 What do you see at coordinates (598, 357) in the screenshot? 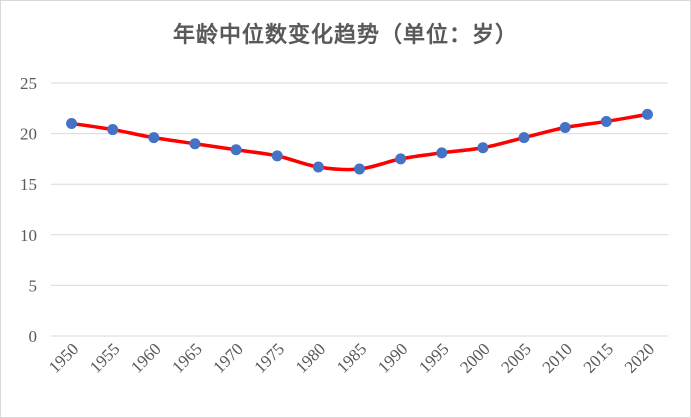
I see `x-tick-label: 2015` at bounding box center [598, 357].